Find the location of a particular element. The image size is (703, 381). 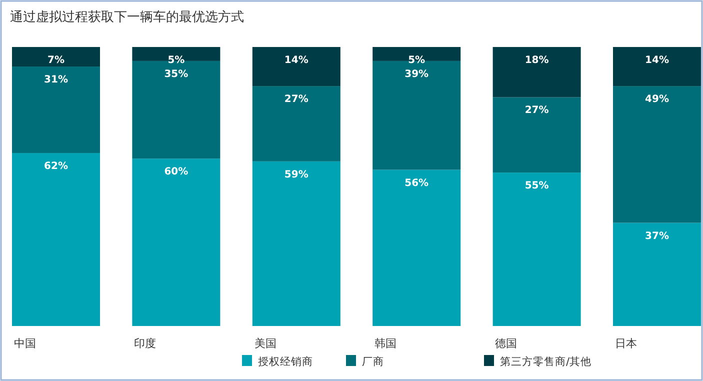

data-label: 56% is located at coordinates (416, 183).